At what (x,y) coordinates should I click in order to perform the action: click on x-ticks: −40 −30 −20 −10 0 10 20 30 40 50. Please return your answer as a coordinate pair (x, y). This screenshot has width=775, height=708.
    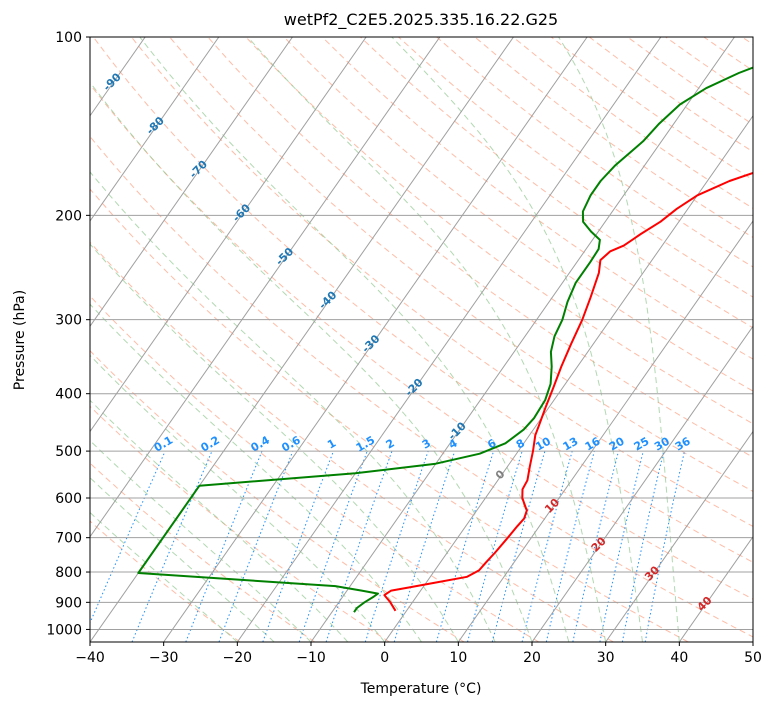
    Looking at the image, I should click on (418, 654).